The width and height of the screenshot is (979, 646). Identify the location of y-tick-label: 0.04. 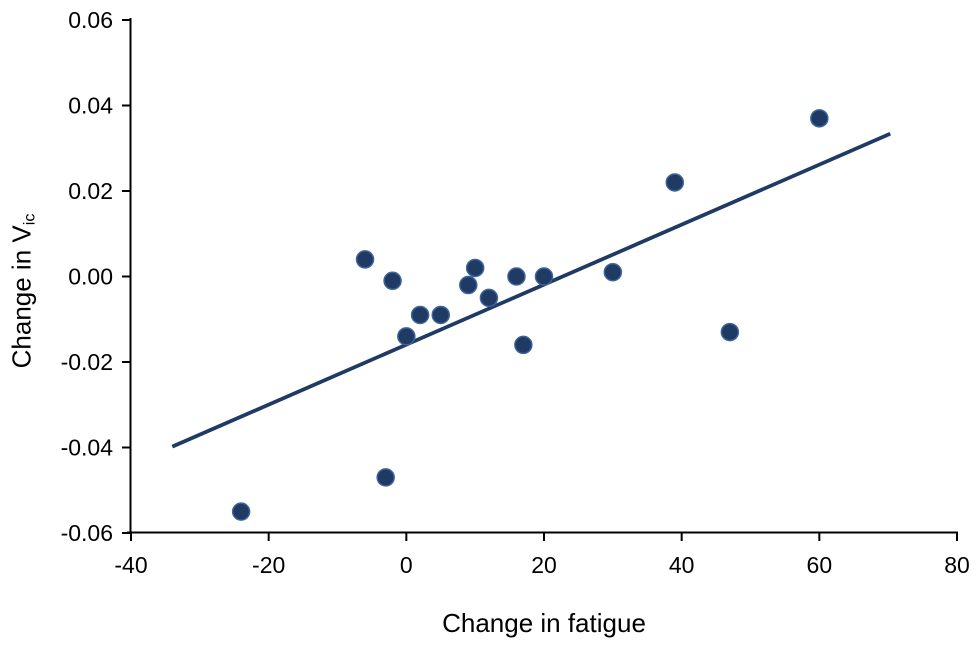
(90, 106).